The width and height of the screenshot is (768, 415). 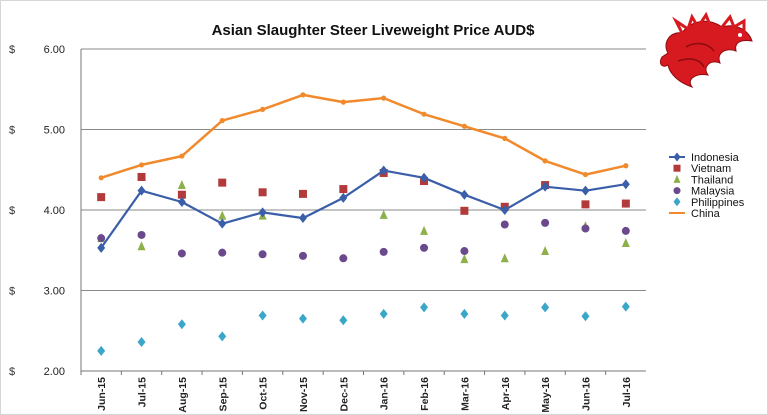 I want to click on legend-label: Malaysia, so click(x=713, y=192).